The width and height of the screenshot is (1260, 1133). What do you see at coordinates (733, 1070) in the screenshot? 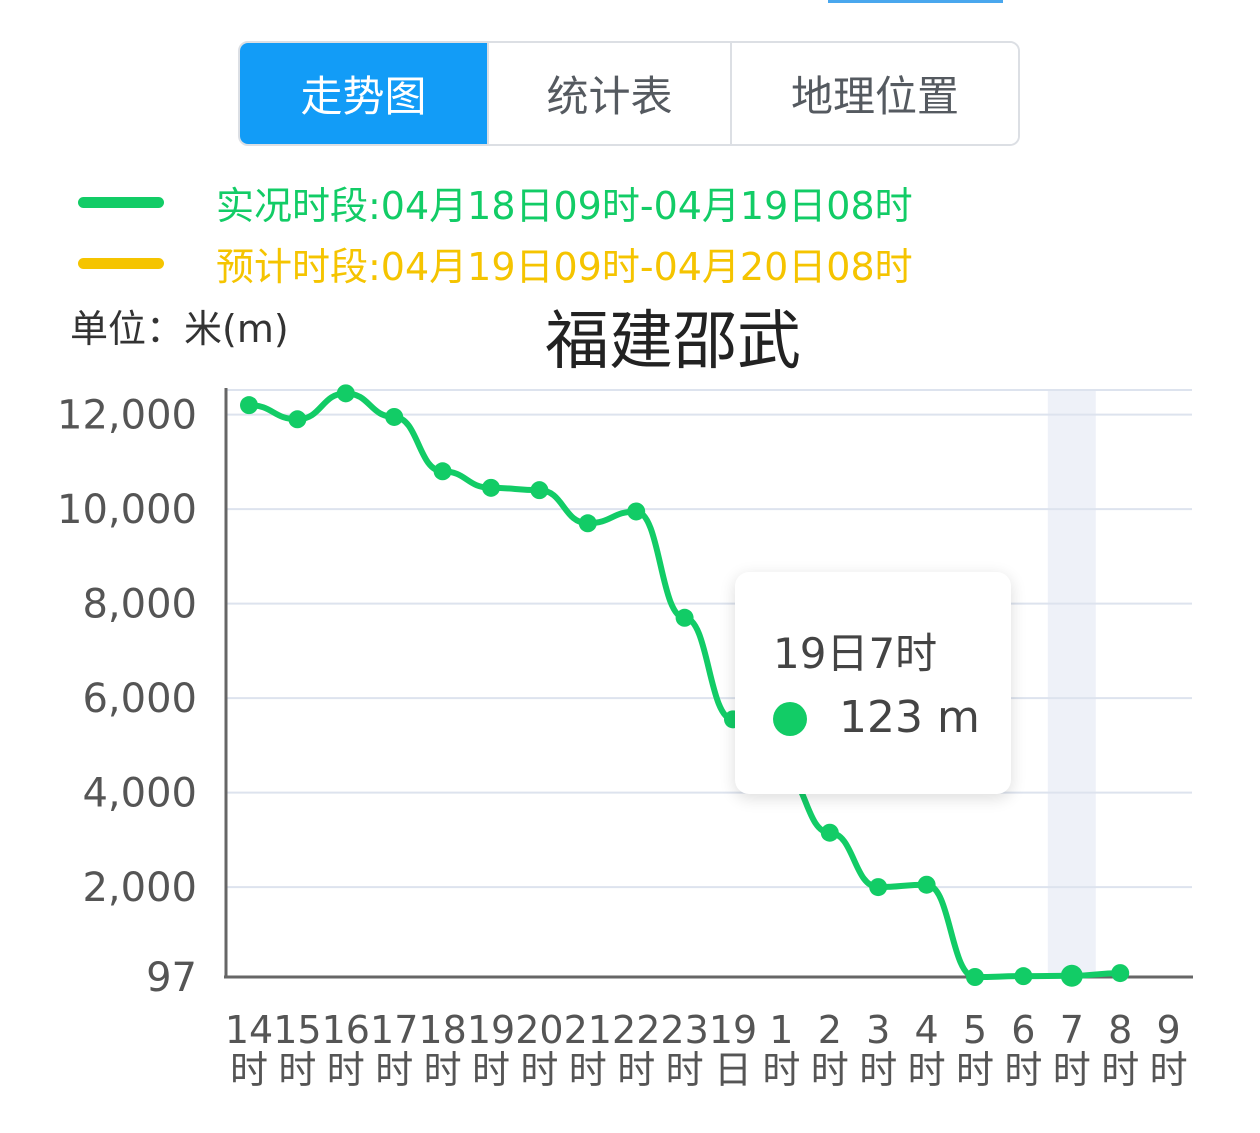
I see `x-tick-label: 日` at bounding box center [733, 1070].